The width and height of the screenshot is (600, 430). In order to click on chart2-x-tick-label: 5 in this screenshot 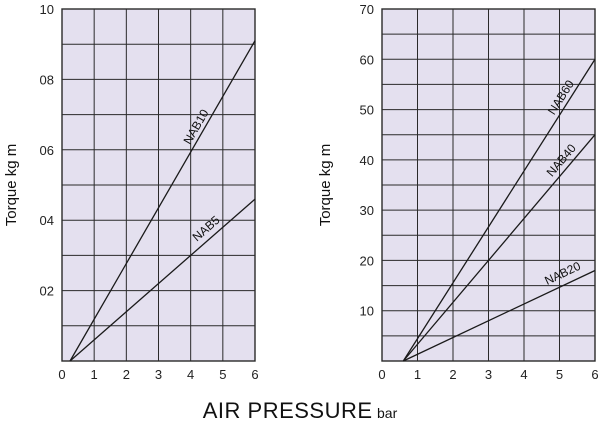, I will do `click(559, 374)`.